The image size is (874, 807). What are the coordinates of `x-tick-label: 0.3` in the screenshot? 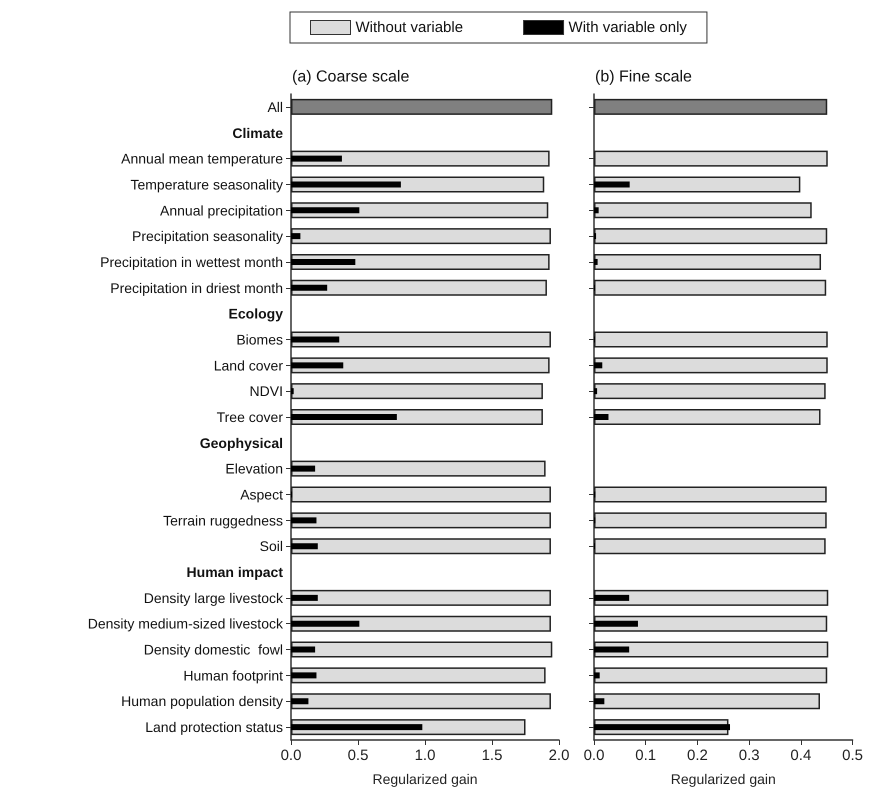 It's located at (749, 755).